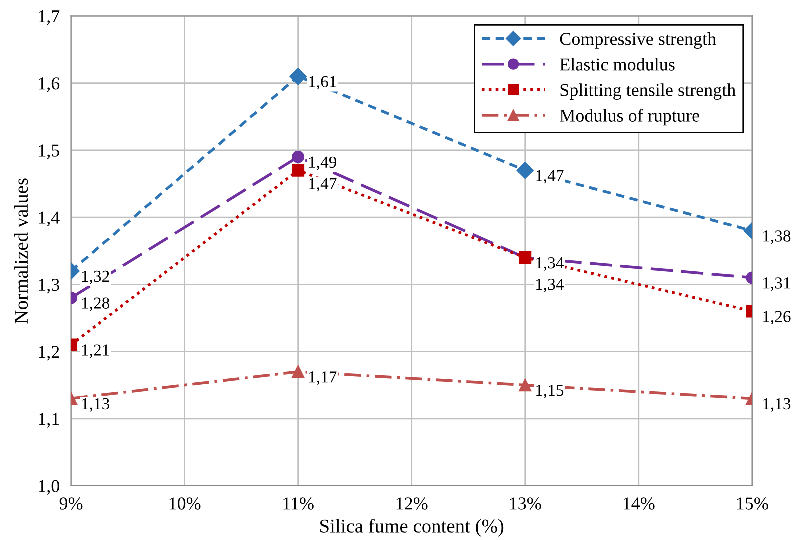  What do you see at coordinates (96, 277) in the screenshot?
I see `data-label: 1,32` at bounding box center [96, 277].